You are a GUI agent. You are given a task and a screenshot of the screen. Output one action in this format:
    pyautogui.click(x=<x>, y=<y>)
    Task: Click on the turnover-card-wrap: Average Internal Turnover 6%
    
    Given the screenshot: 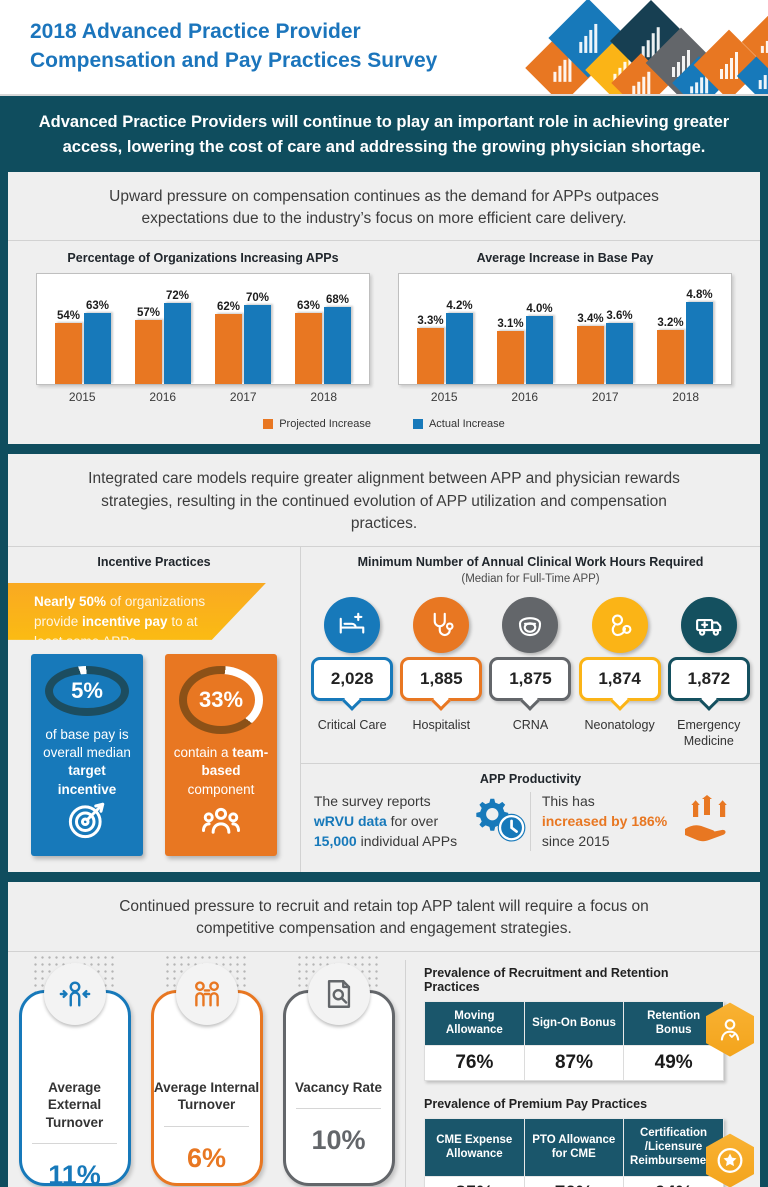 What is the action you would take?
    pyautogui.click(x=206, y=1070)
    